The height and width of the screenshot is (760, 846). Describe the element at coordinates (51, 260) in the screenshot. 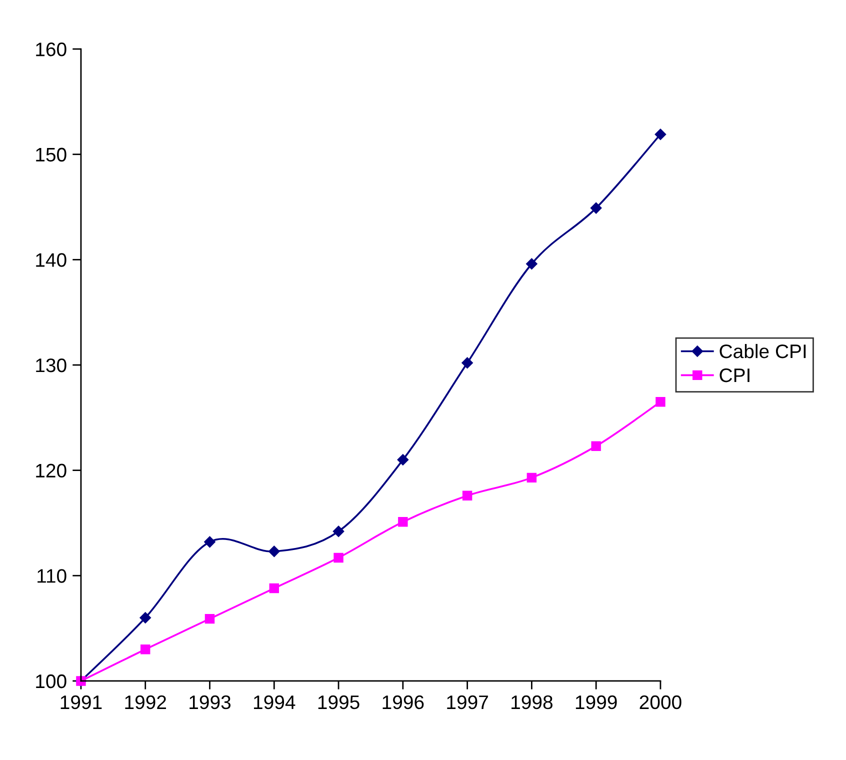

I see `y-tick-label: 140` at that location.